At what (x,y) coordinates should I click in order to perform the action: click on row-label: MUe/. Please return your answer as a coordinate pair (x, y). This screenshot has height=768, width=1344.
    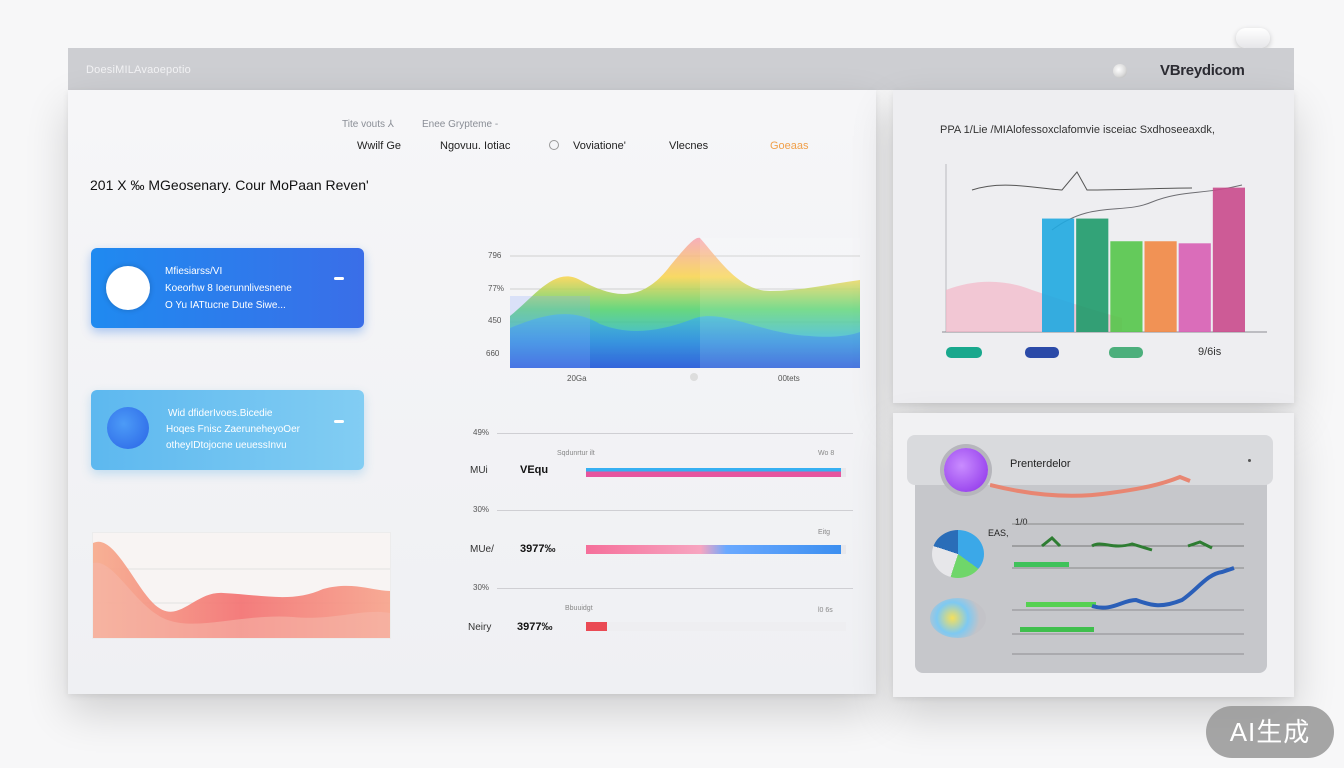
    Looking at the image, I should click on (482, 549).